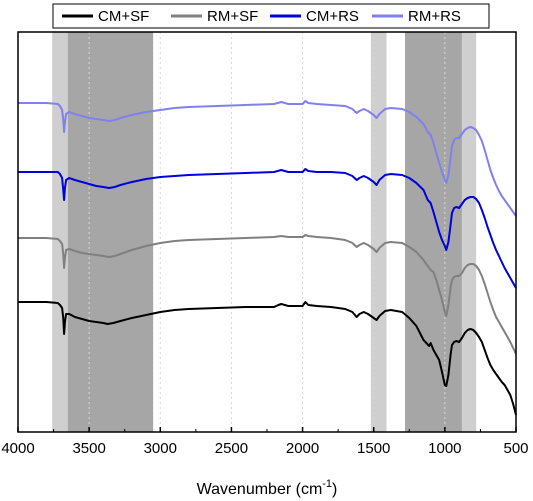 This screenshot has width=533, height=501. What do you see at coordinates (17, 448) in the screenshot?
I see `x-tick-label-4000: 4000` at bounding box center [17, 448].